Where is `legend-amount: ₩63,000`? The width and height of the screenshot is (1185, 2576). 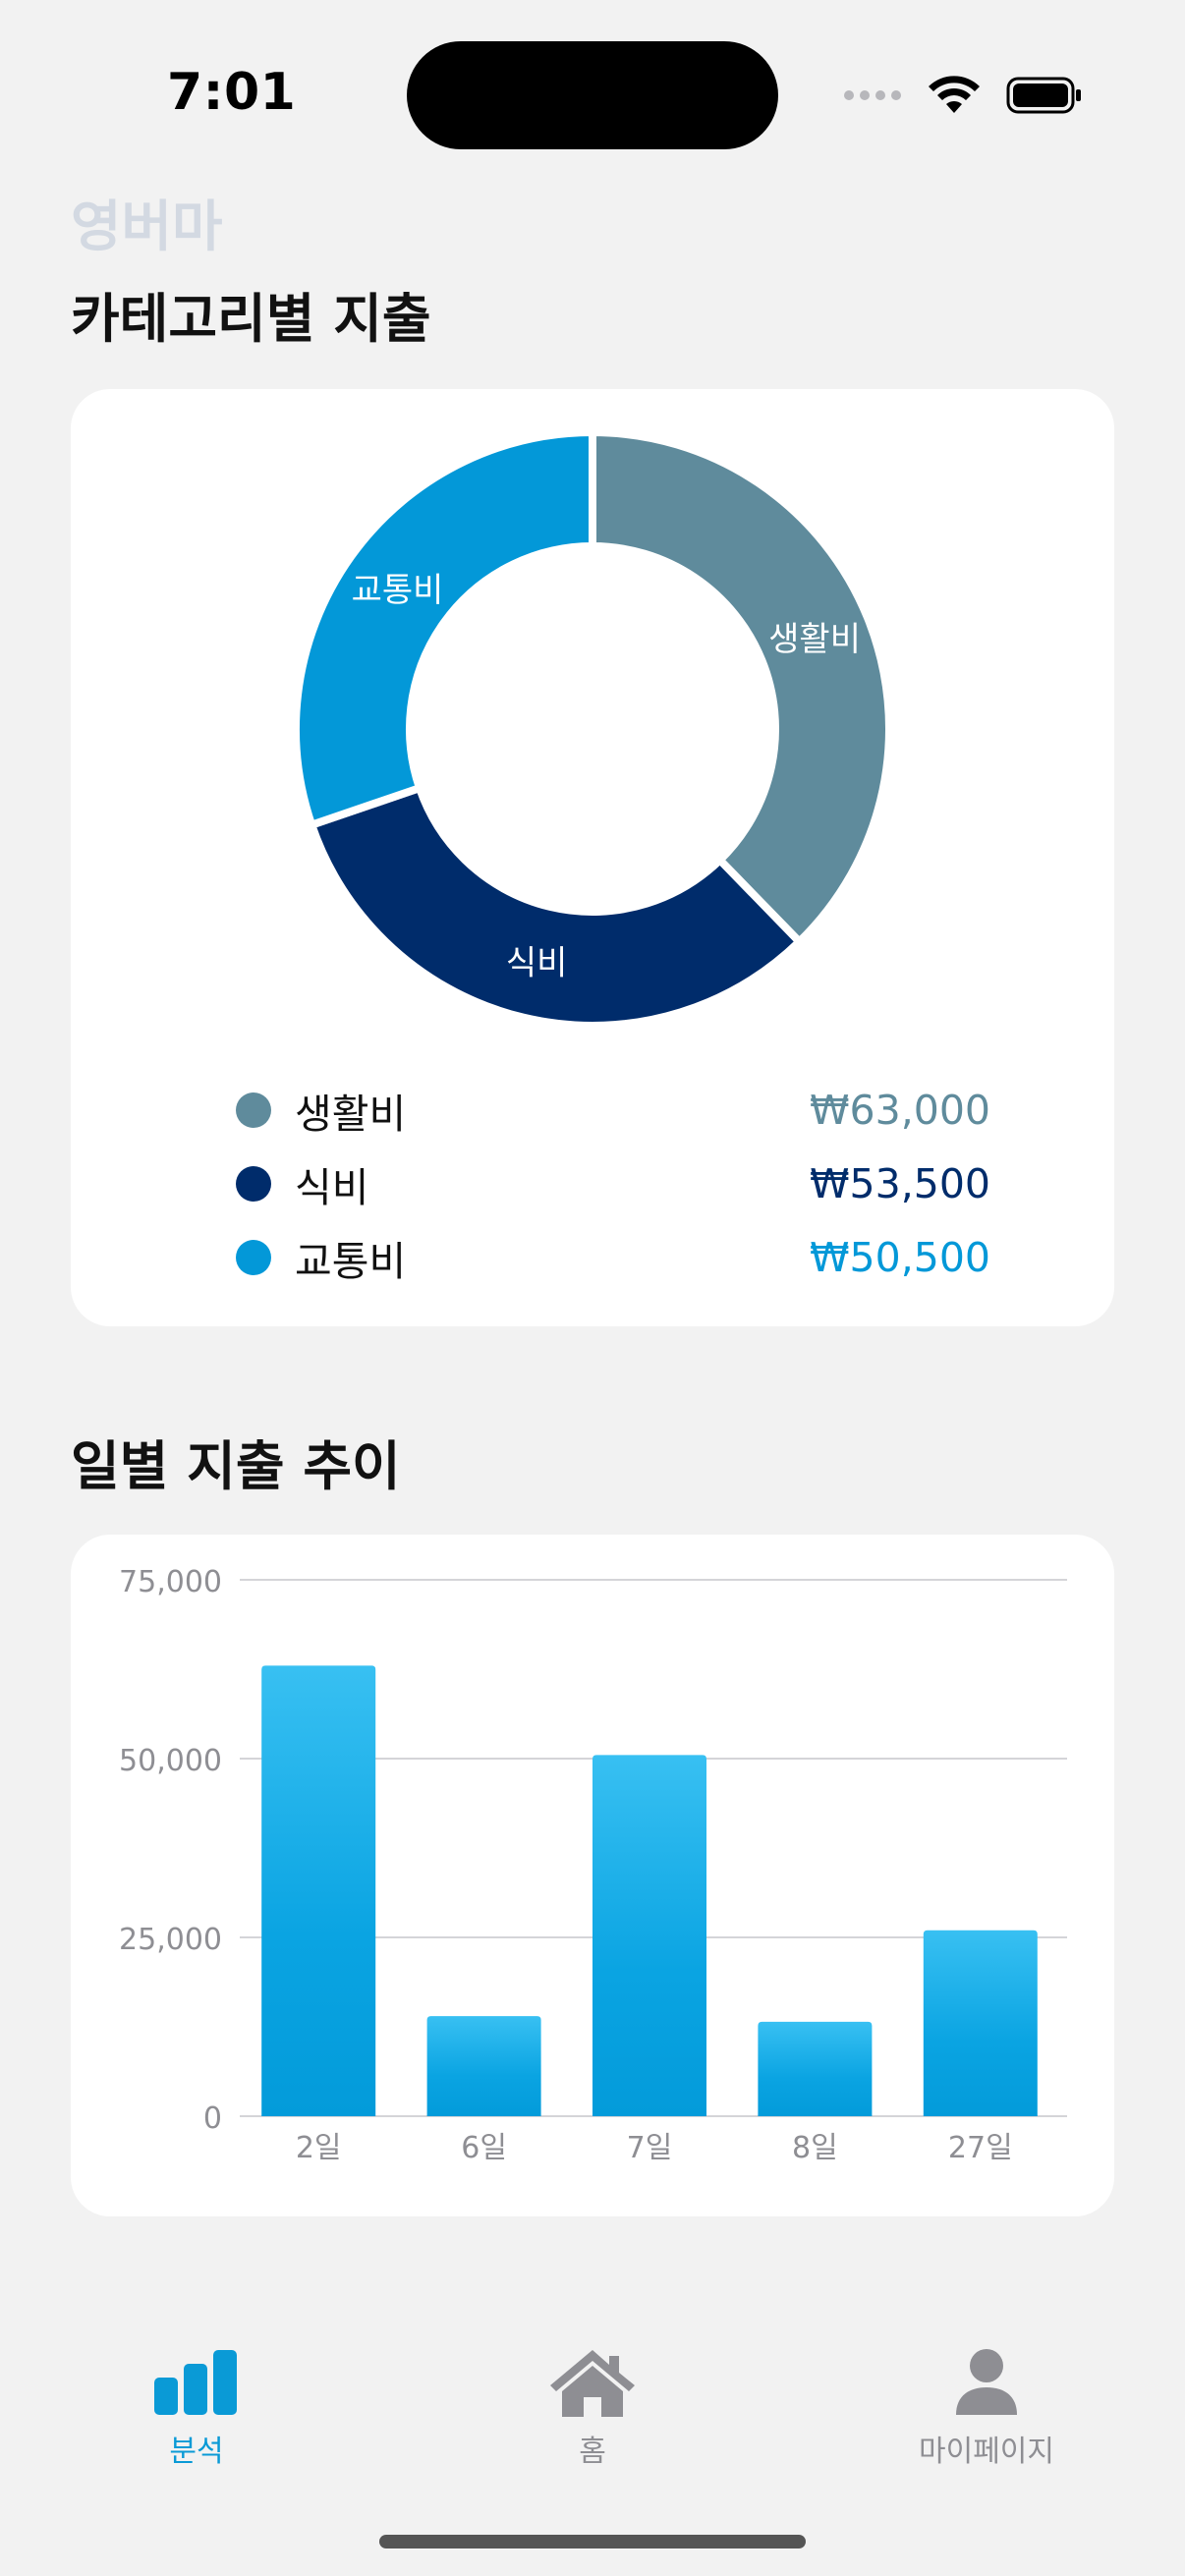
legend-amount: ₩63,000 is located at coordinates (900, 1110).